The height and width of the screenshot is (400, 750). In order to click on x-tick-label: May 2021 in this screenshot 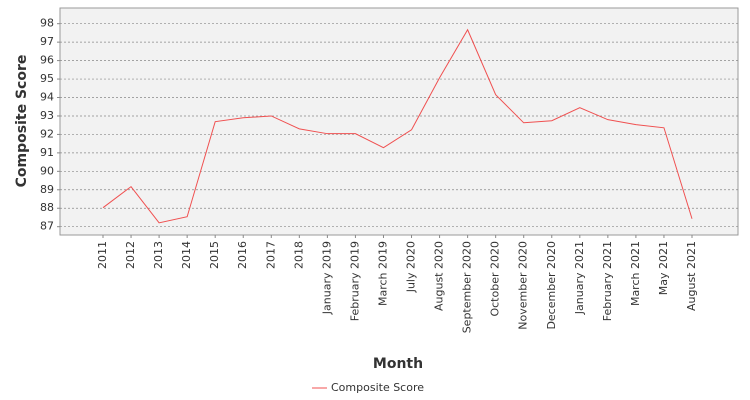, I will do `click(663, 268)`.